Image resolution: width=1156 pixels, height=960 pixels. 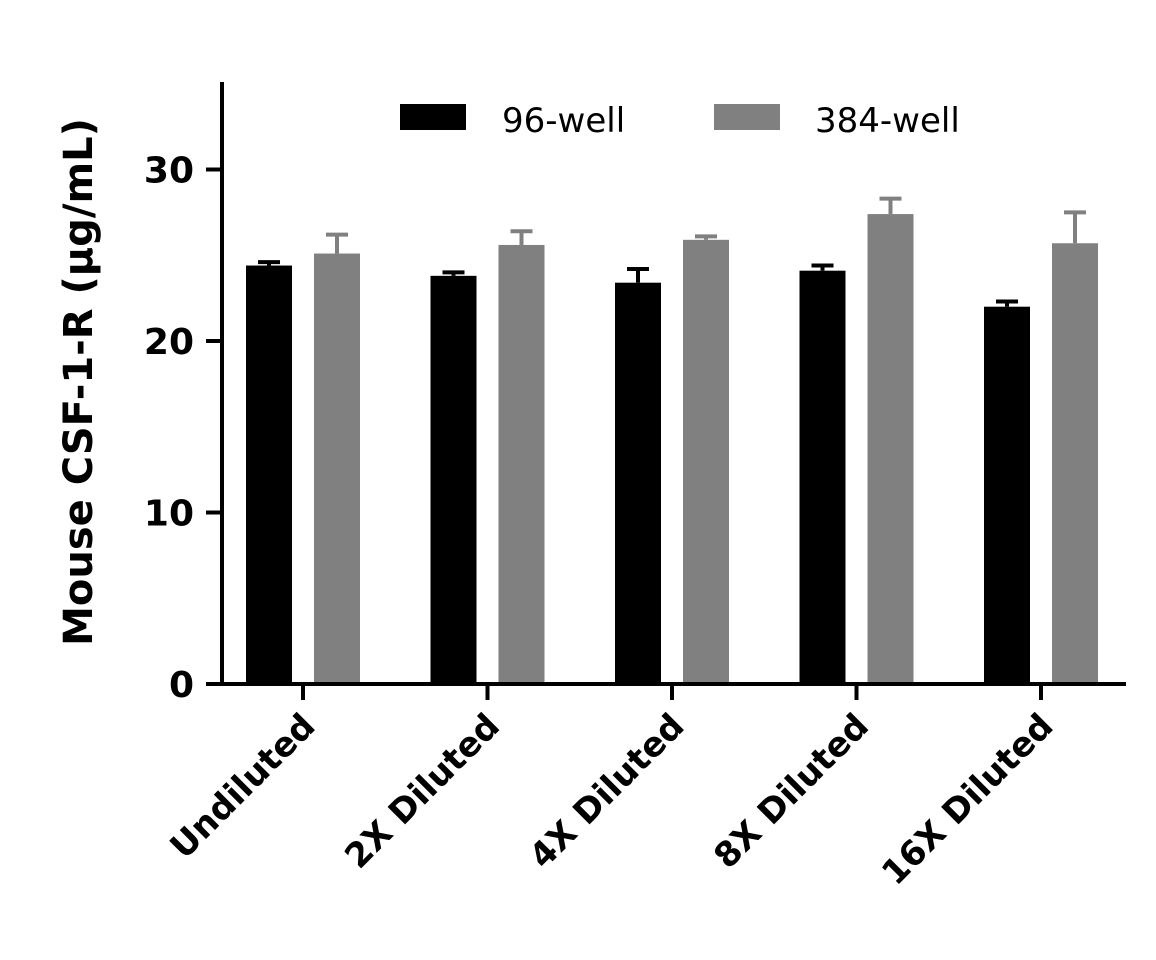 What do you see at coordinates (680, 121) in the screenshot?
I see `legend: 96-well 384-well` at bounding box center [680, 121].